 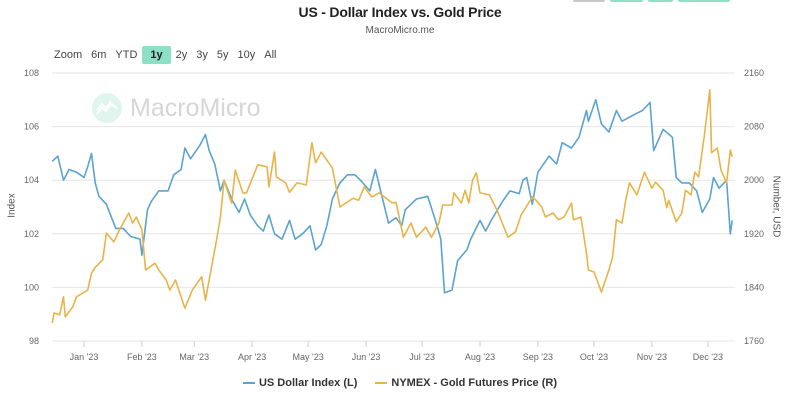 What do you see at coordinates (754, 73) in the screenshot?
I see `y-right-tick-label: 2160` at bounding box center [754, 73].